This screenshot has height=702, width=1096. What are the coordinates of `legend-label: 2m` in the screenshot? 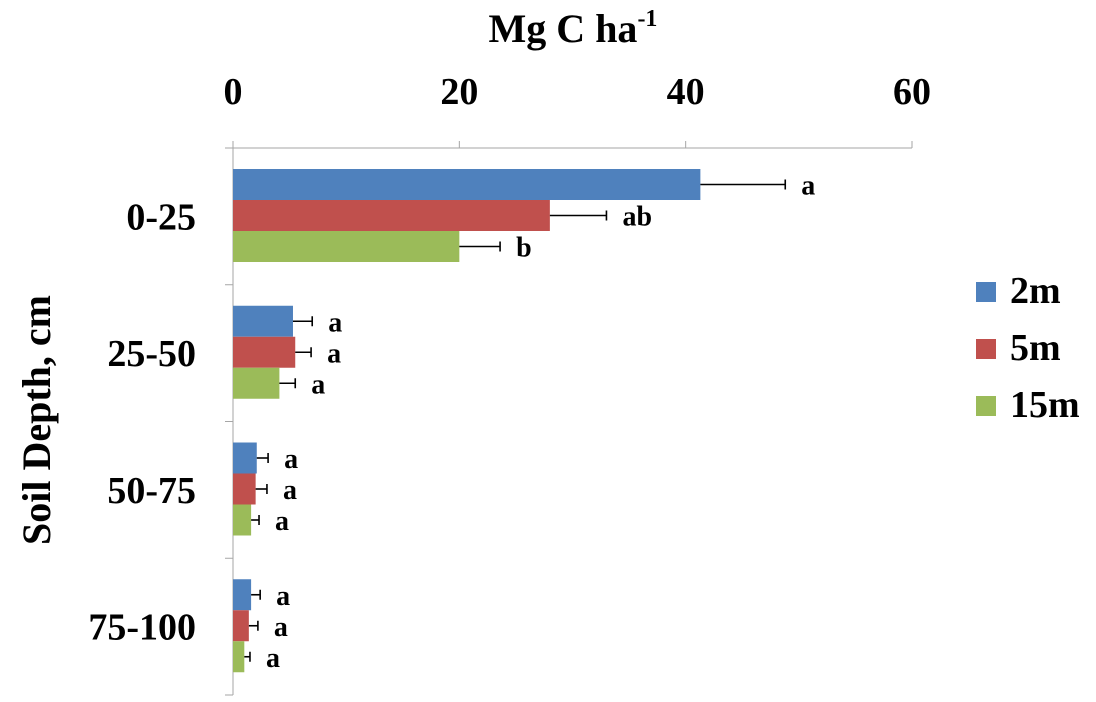 It's located at (1035, 291).